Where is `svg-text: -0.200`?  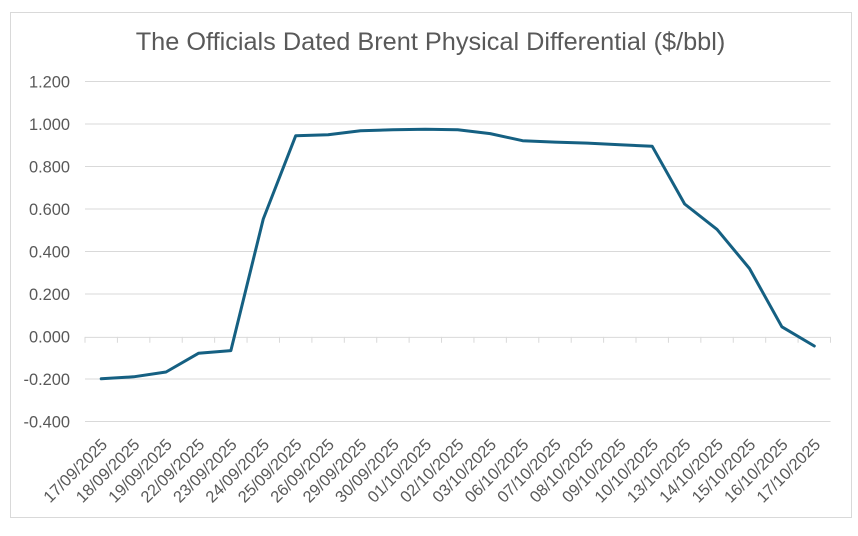
svg-text: -0.200 is located at coordinates (47, 380).